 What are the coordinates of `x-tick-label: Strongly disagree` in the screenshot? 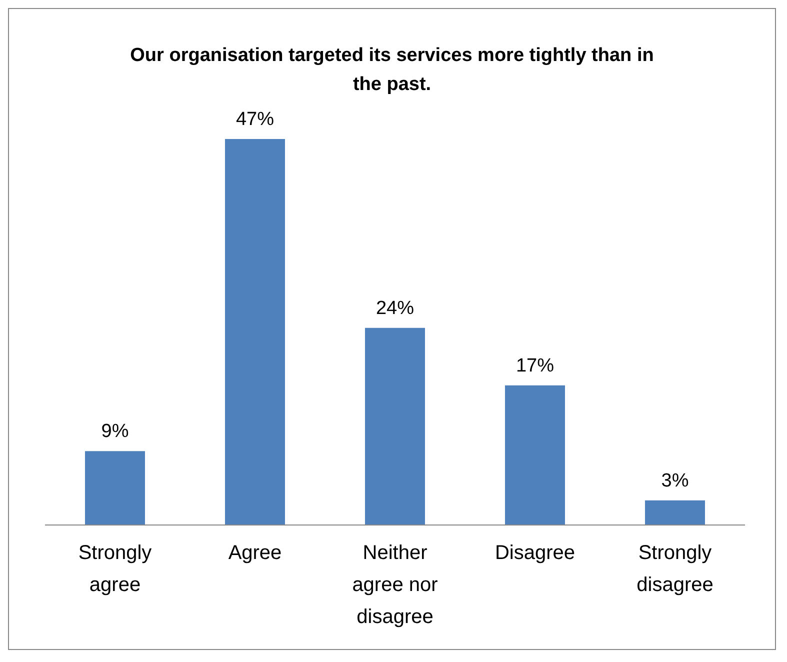 It's located at (675, 569).